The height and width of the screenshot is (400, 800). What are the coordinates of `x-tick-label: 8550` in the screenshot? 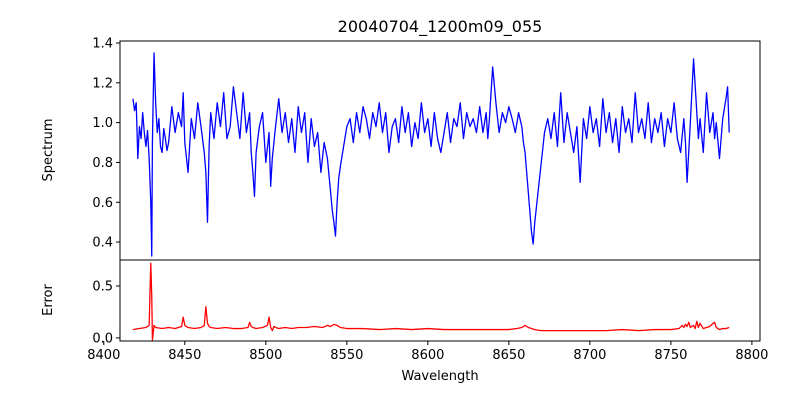 It's located at (346, 355).